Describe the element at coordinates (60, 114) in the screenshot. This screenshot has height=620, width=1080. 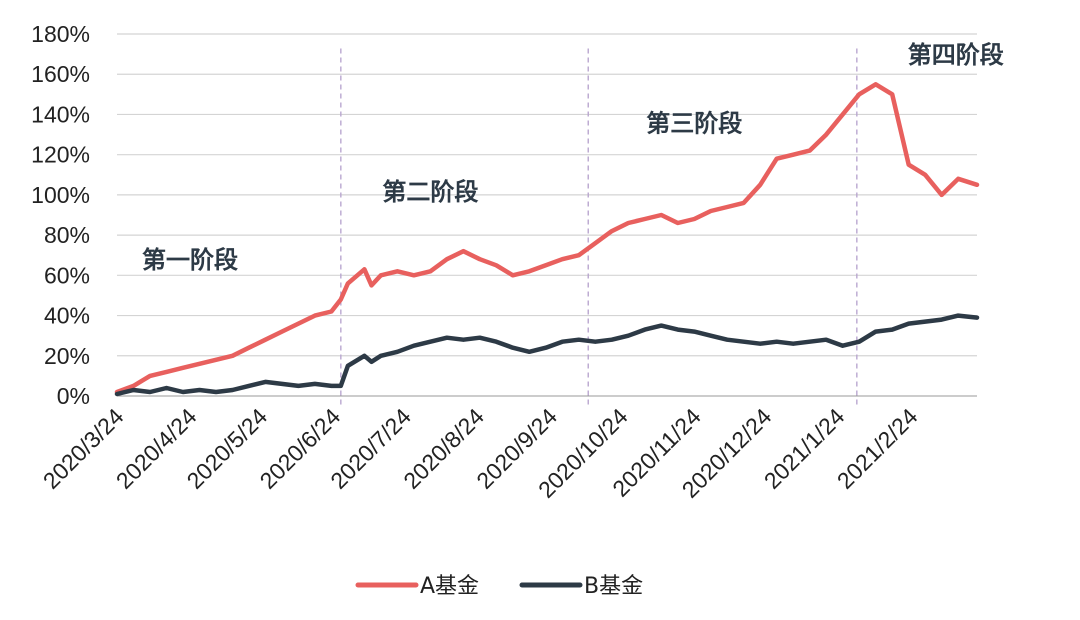
I see `y-tick-label: 140%` at that location.